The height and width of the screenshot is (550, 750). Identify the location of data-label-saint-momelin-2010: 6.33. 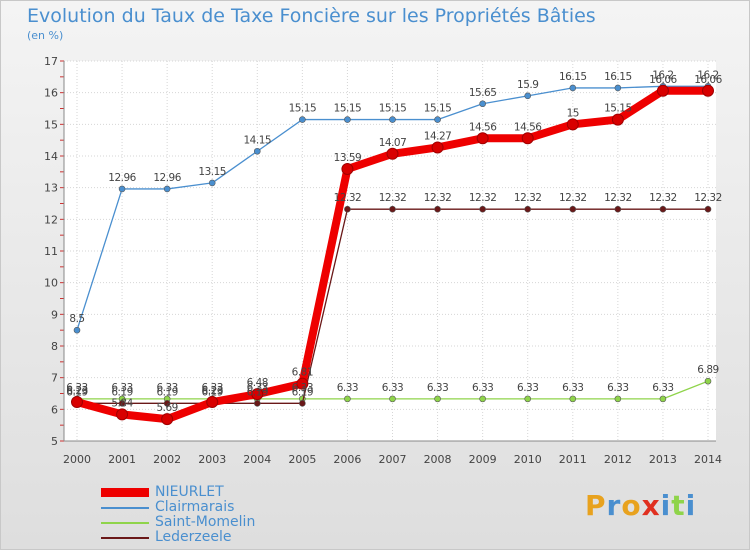
(527, 388).